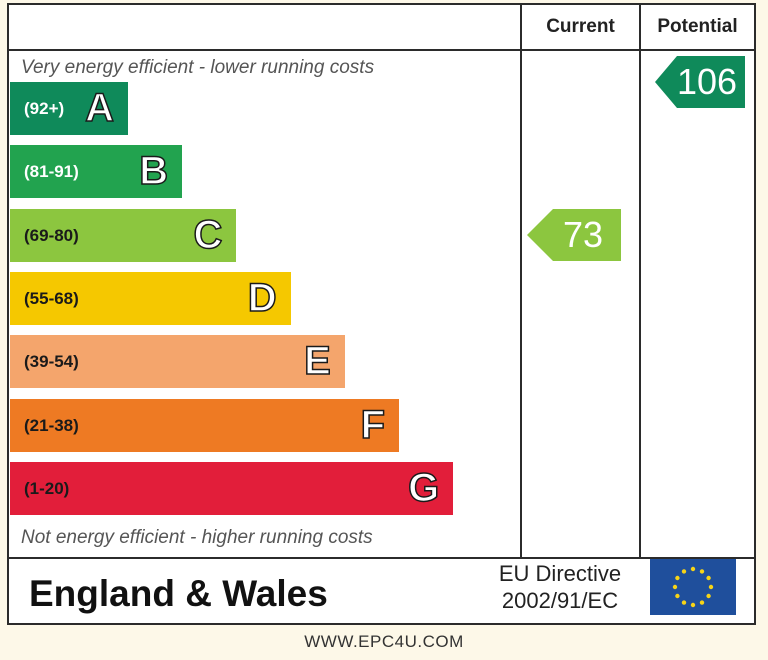 This screenshot has width=768, height=660. What do you see at coordinates (640, 282) in the screenshot?
I see `potential-column-divider` at bounding box center [640, 282].